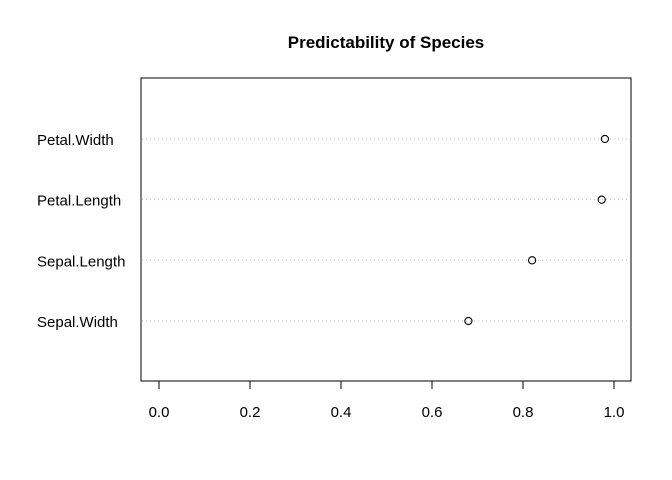  Describe the element at coordinates (432, 412) in the screenshot. I see `x-tick-label: 0.6` at that location.